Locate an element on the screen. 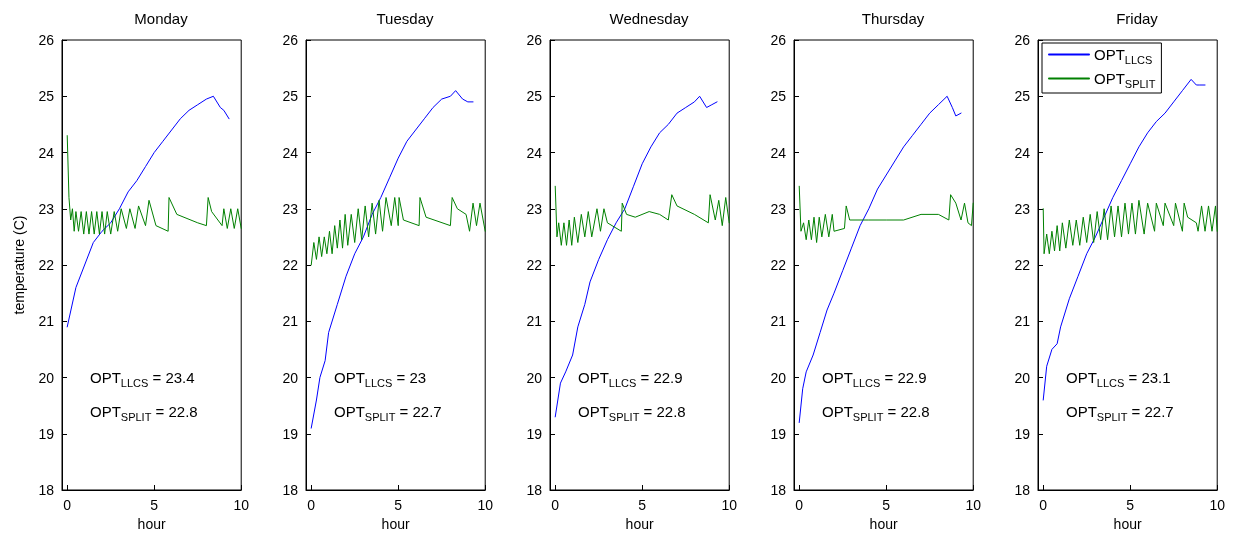 The width and height of the screenshot is (1238, 540). chart-title: Wednesday is located at coordinates (649, 18).